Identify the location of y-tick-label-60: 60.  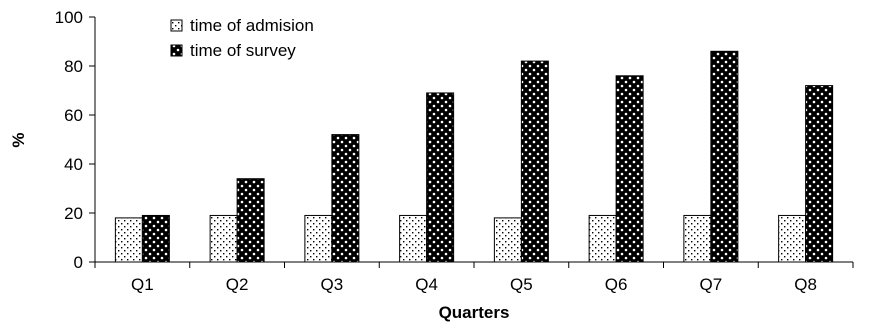
(73, 115).